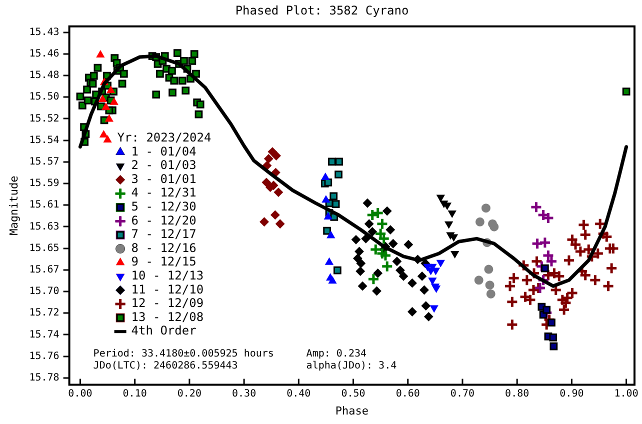 Image resolution: width=642 pixels, height=424 pixels. Describe the element at coordinates (44, 76) in the screenshot. I see `y-tick-label: 15.48` at that location.